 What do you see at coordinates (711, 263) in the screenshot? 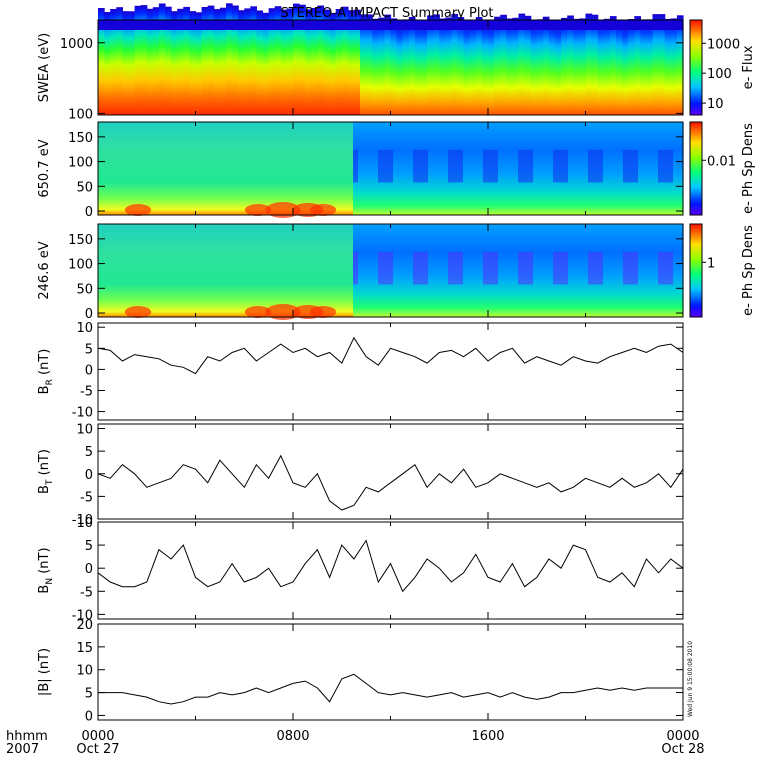
I see `colorbar-tick-label: 1` at bounding box center [711, 263].